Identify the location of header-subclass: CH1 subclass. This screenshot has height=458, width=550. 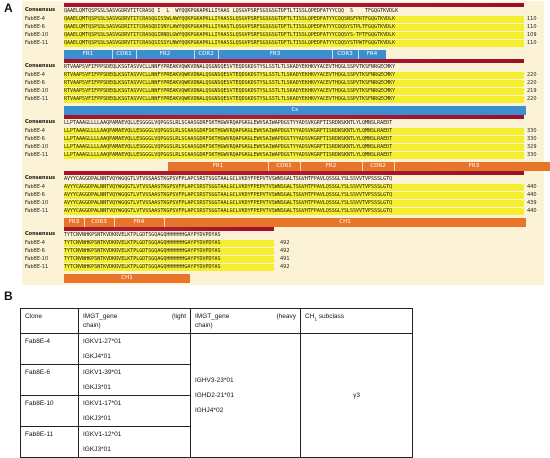
(356, 321).